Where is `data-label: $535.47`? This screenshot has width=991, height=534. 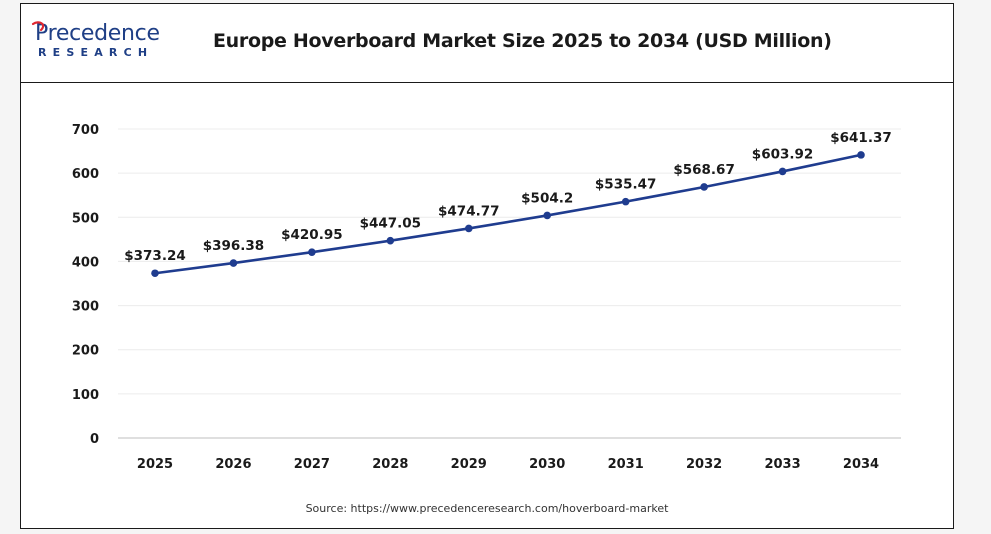
data-label: $535.47 is located at coordinates (626, 185).